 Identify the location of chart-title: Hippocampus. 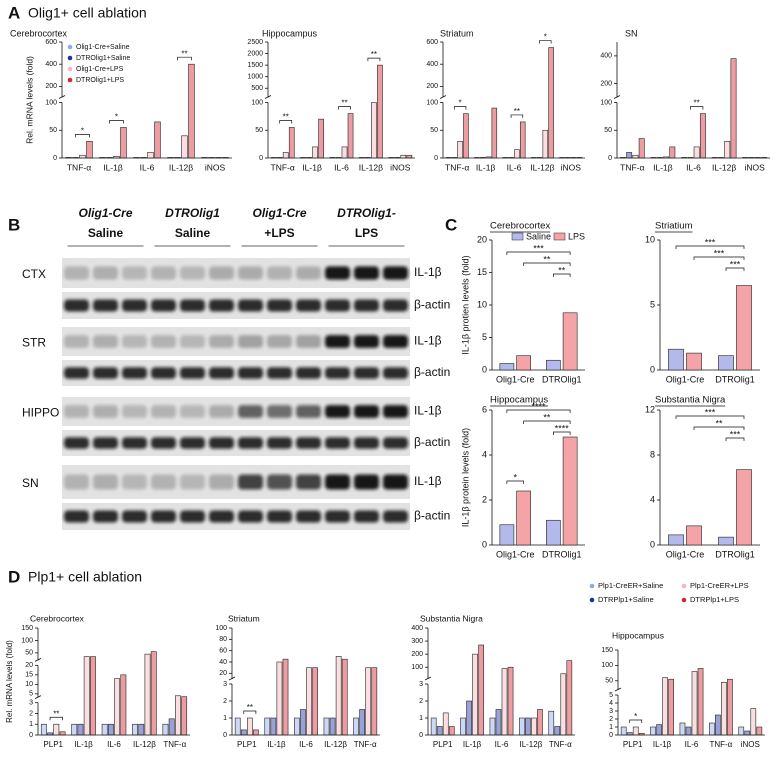
(290, 33).